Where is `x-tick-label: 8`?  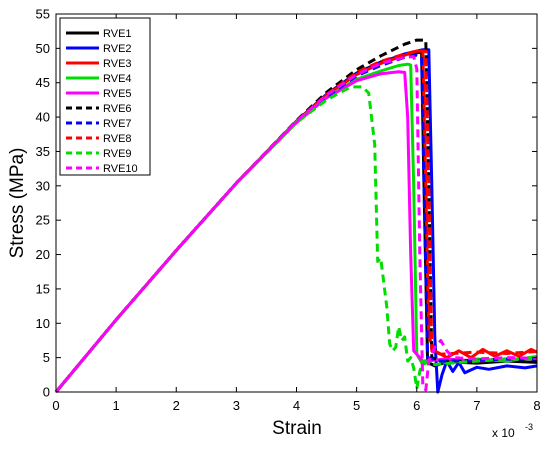 x-tick-label: 8 is located at coordinates (536, 405).